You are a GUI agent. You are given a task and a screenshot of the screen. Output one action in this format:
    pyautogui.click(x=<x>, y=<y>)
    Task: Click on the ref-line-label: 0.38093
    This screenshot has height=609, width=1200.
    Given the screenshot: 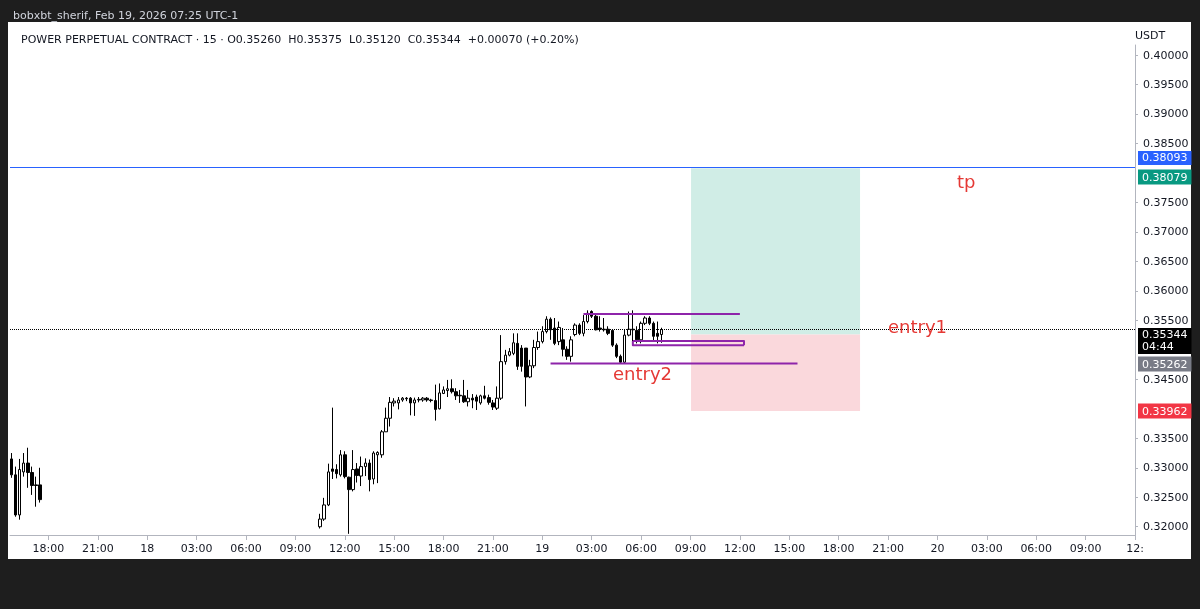 What is the action you would take?
    pyautogui.click(x=1165, y=158)
    